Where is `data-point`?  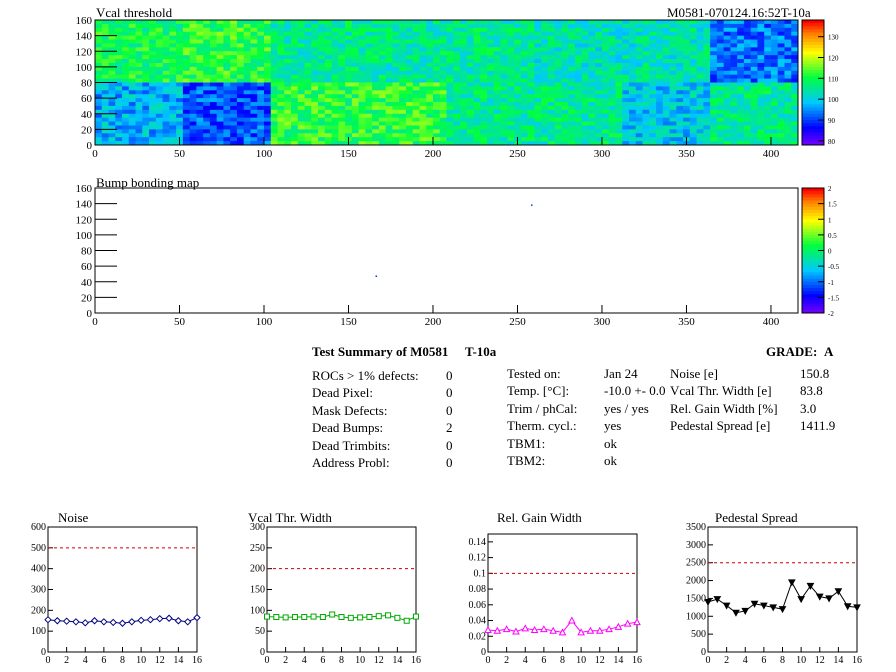 data-point is located at coordinates (590, 630).